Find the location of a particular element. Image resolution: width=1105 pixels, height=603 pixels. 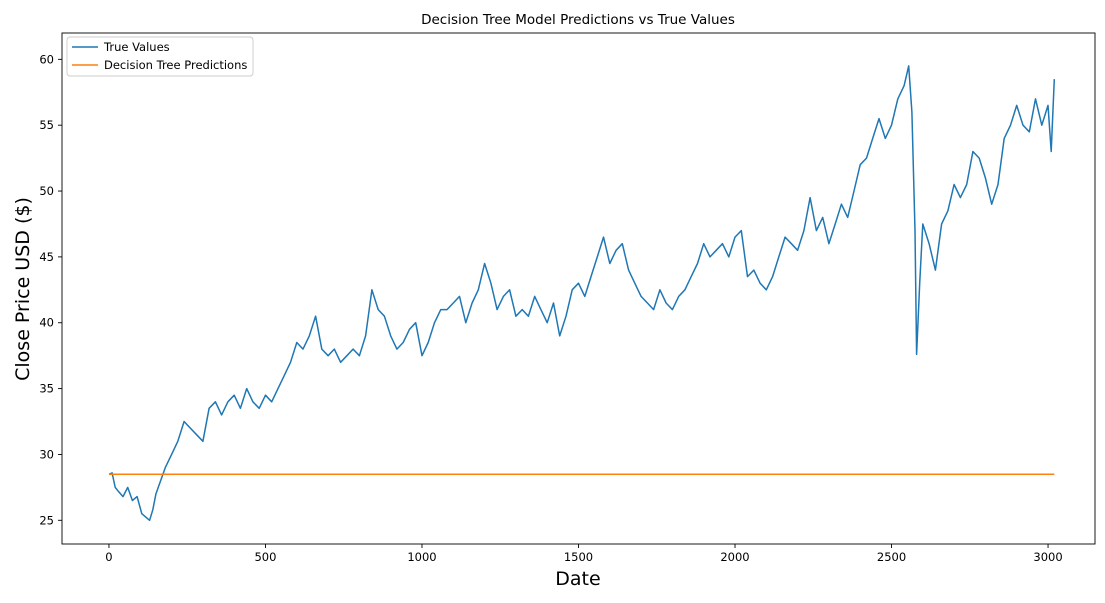

x-tick-label: 500 is located at coordinates (265, 557).